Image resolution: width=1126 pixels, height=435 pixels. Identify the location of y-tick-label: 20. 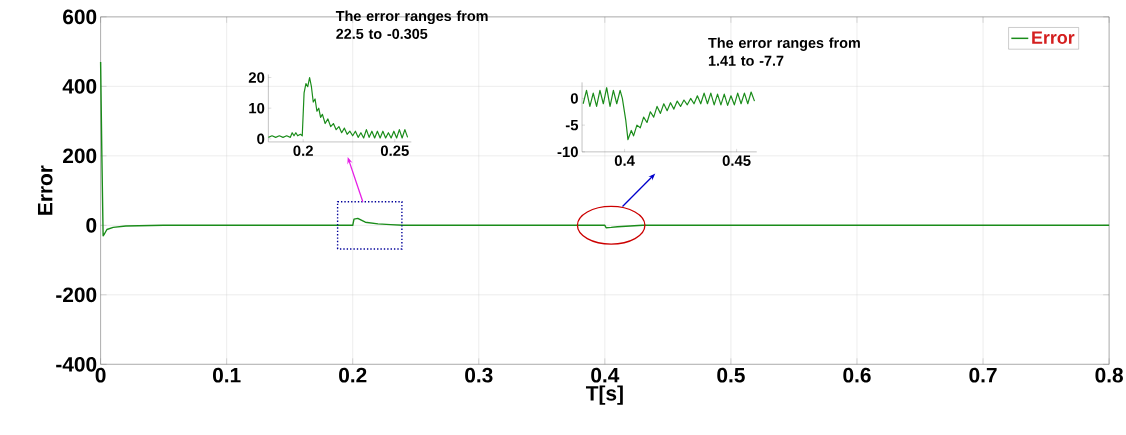
(256, 77).